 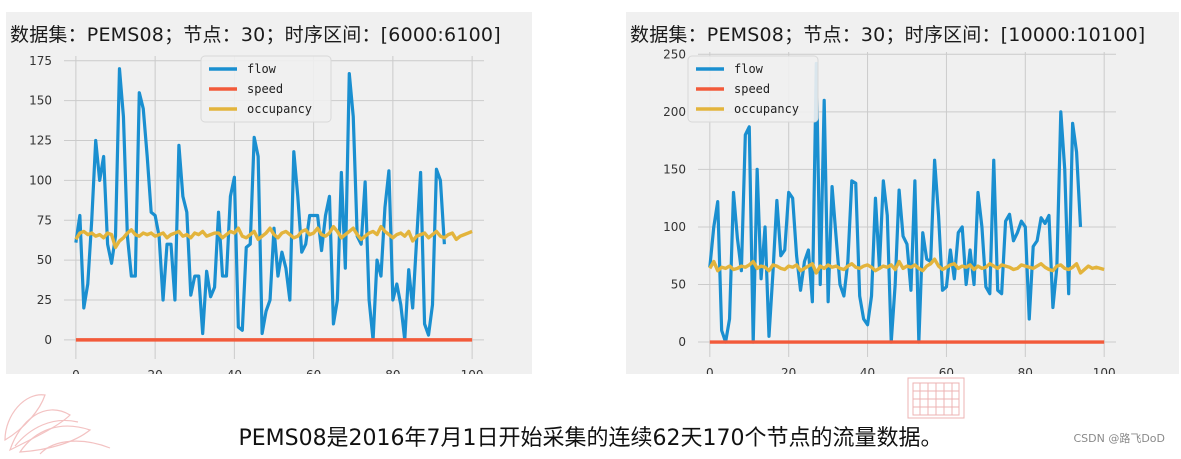 I want to click on y-tick-label: 125, so click(x=40, y=141).